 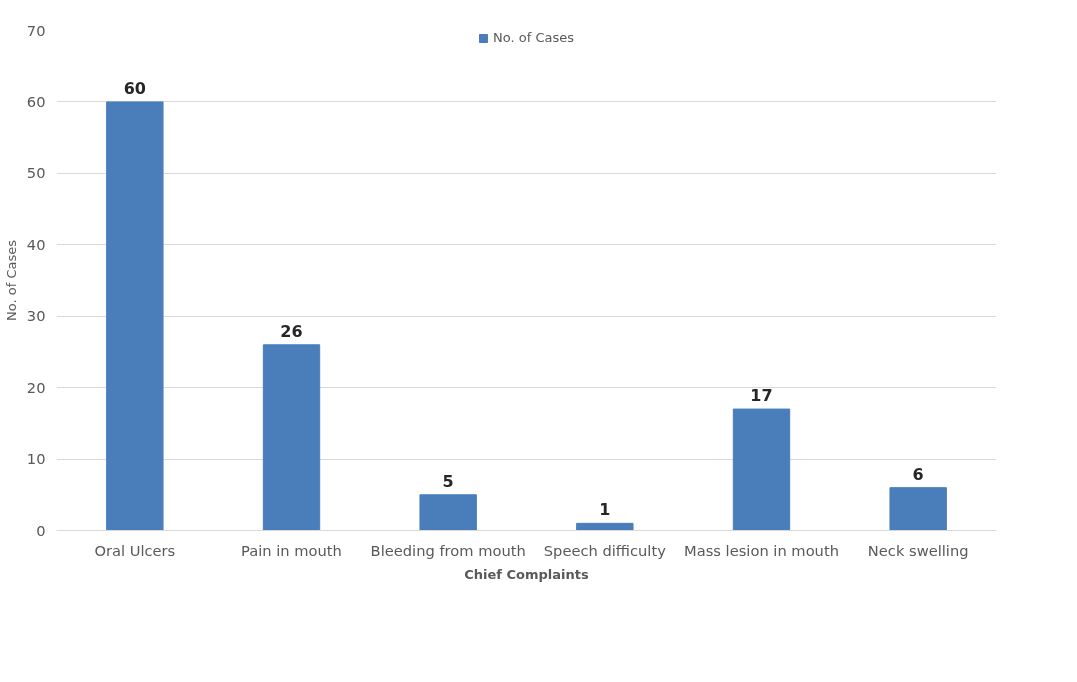 I want to click on y-tick-label: 20, so click(x=36, y=387).